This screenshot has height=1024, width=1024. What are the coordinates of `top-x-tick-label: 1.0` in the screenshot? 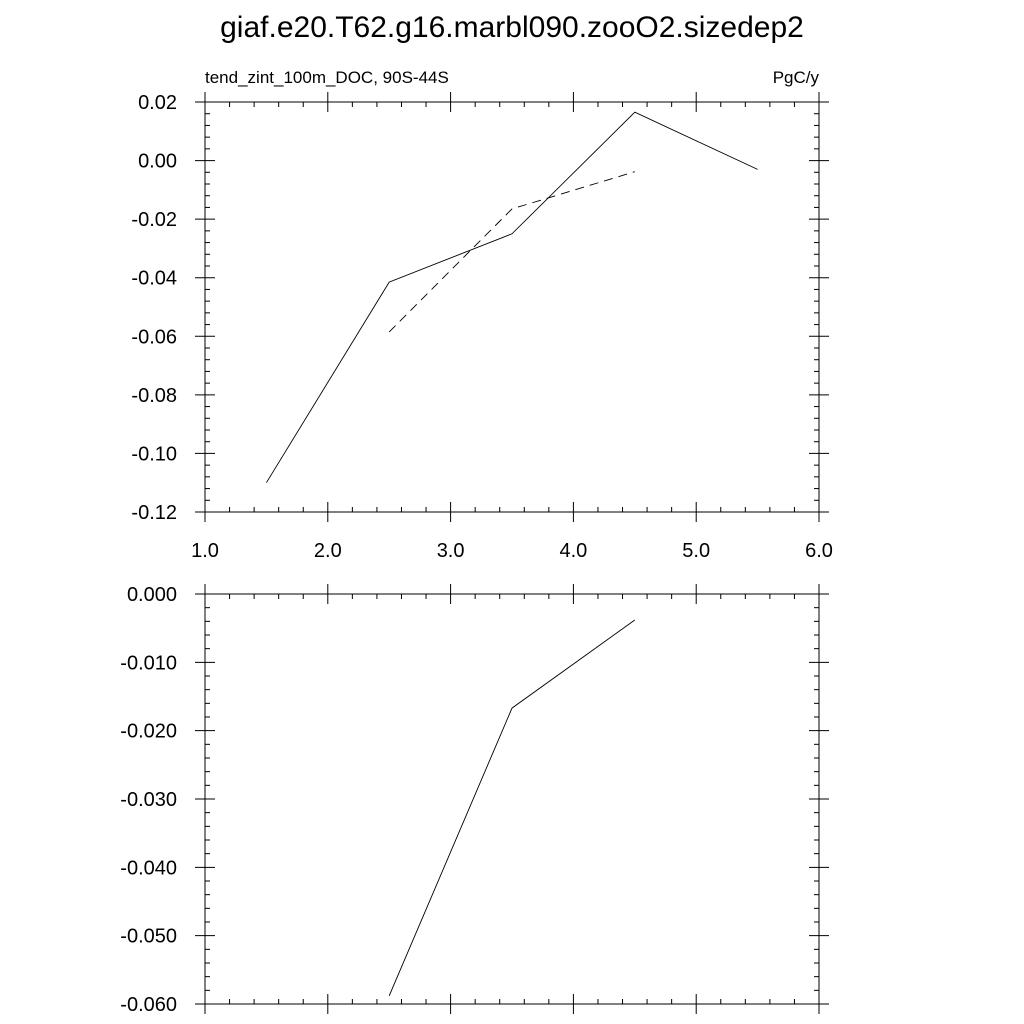 It's located at (205, 551).